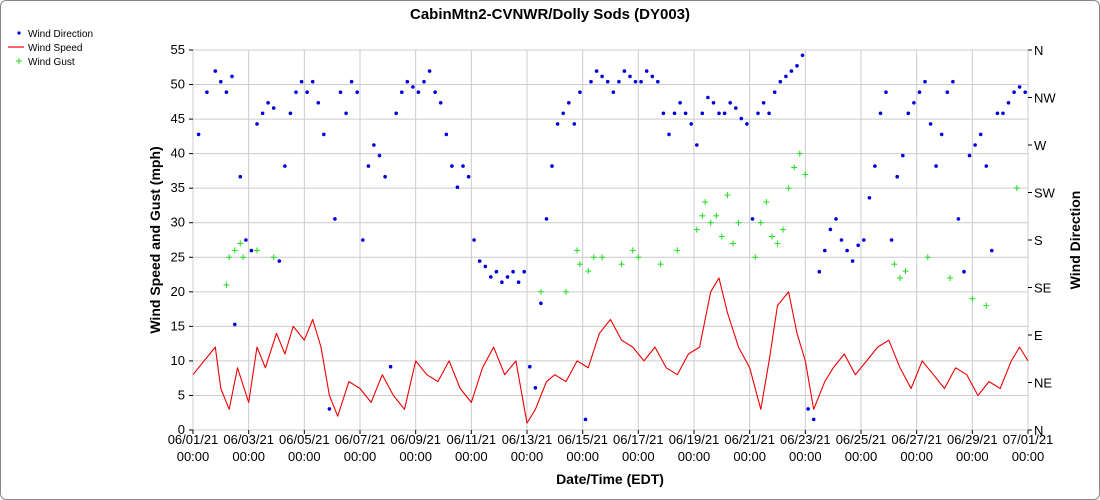 The image size is (1100, 500). What do you see at coordinates (155, 239) in the screenshot?
I see `y-axis-label: Wind Speed and Gust (mph)` at bounding box center [155, 239].